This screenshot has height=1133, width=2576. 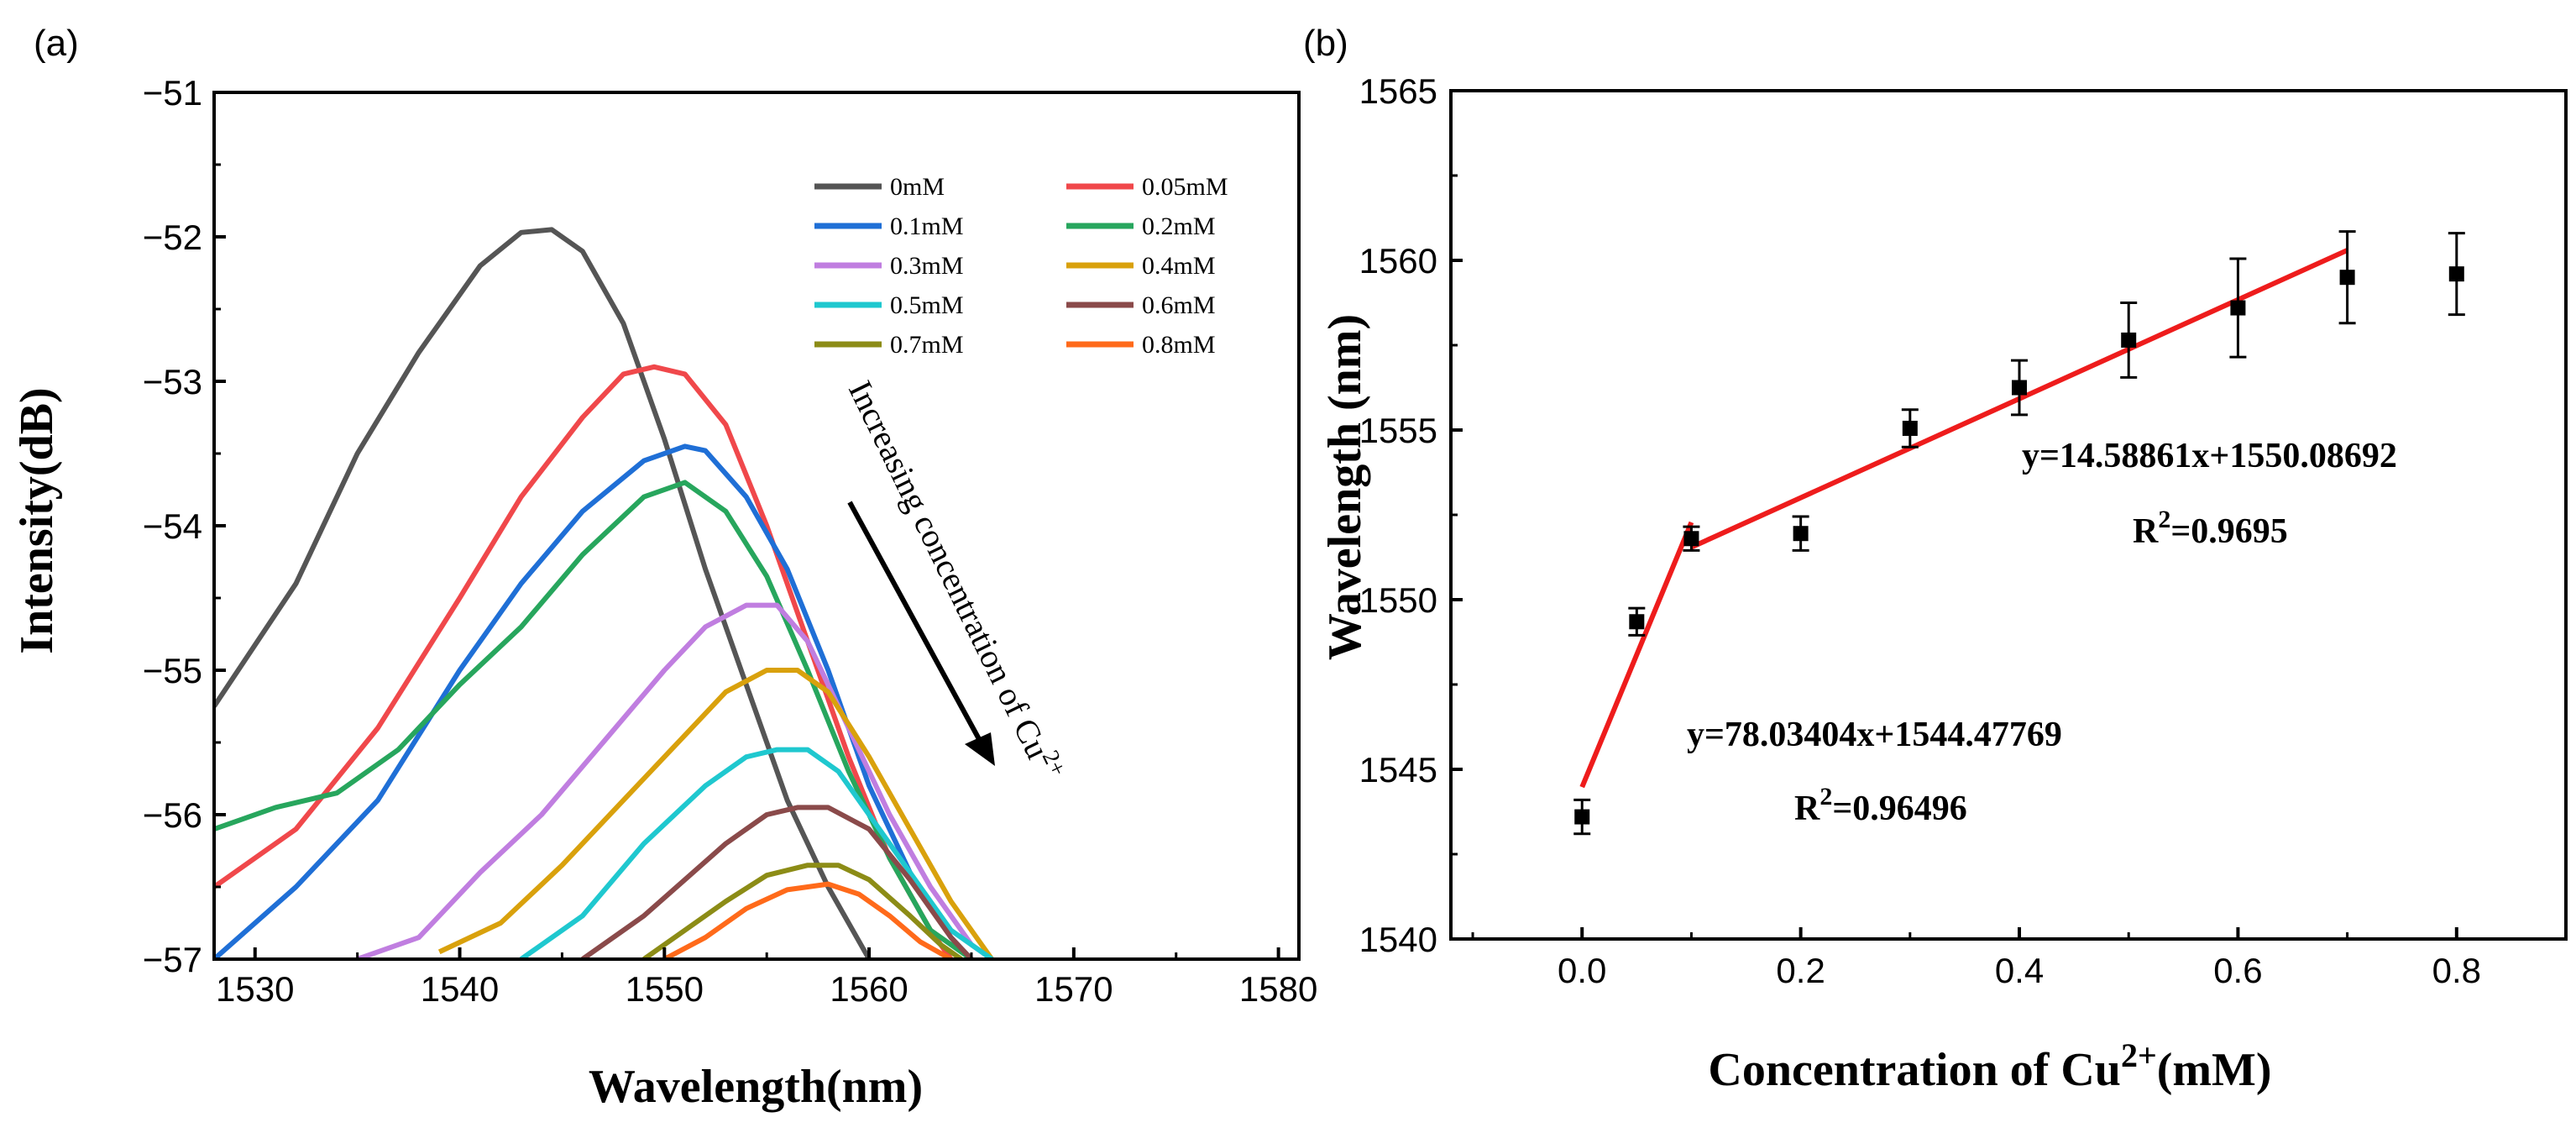 What do you see at coordinates (1179, 305) in the screenshot?
I see `legend-label-0.6mM: 0.6mM` at bounding box center [1179, 305].